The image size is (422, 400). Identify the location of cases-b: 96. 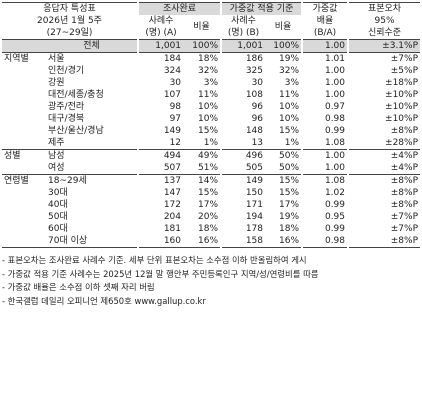
(243, 119).